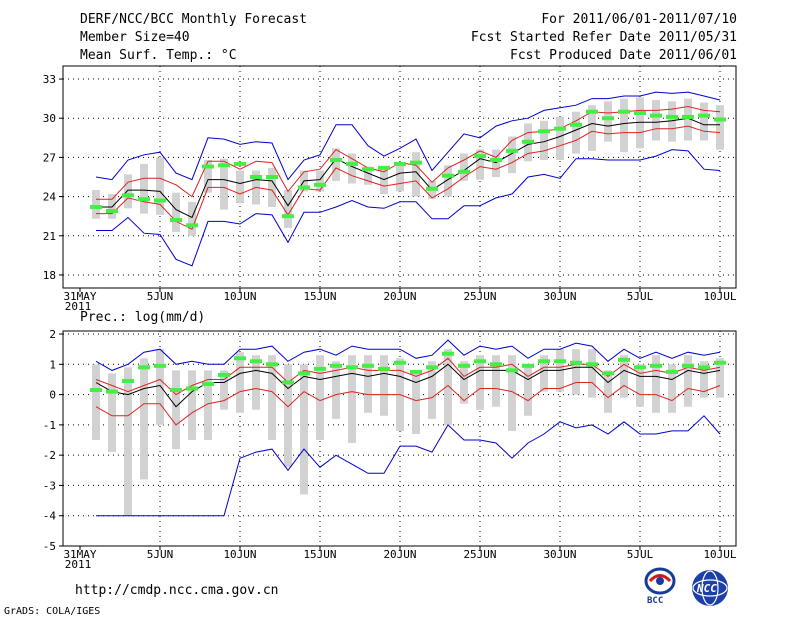 This screenshot has width=800, height=618. Describe the element at coordinates (639, 19) in the screenshot. I see `forecast-period: For 2011/06/01-2011/07/10` at that location.